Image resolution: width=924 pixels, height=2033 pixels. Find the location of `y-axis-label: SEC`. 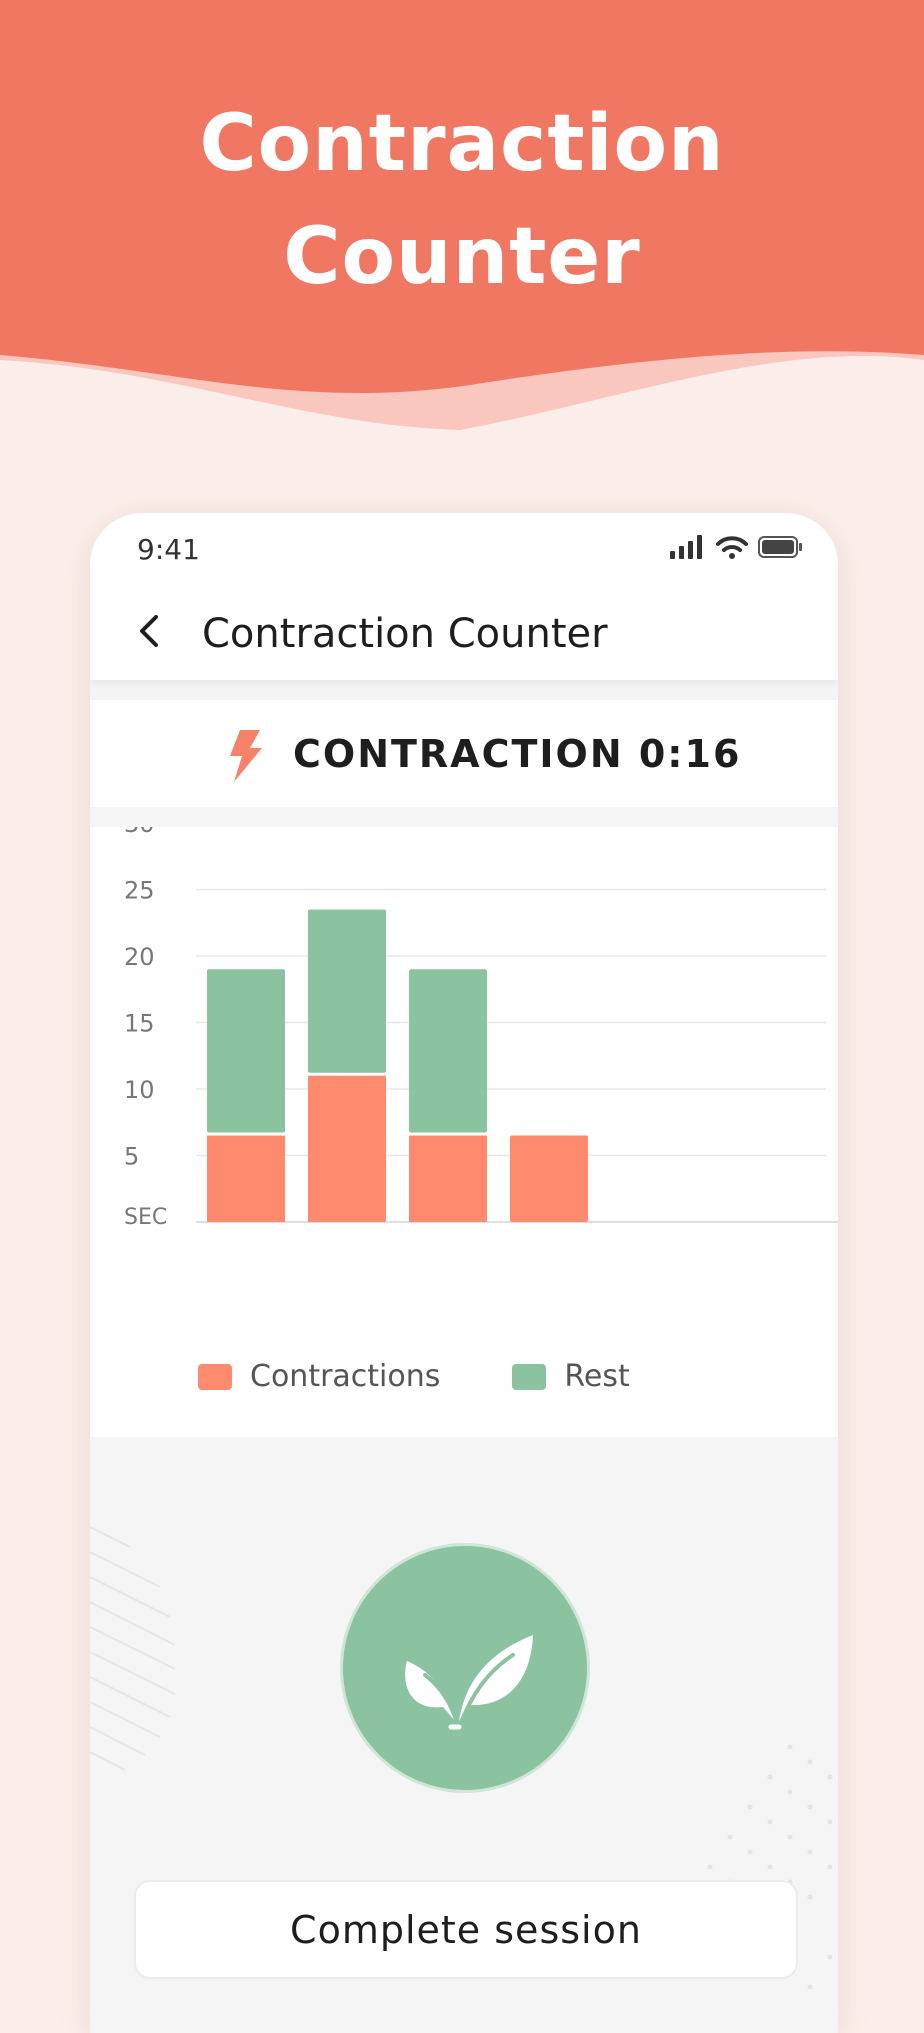

y-axis-label: SEC is located at coordinates (145, 1217).